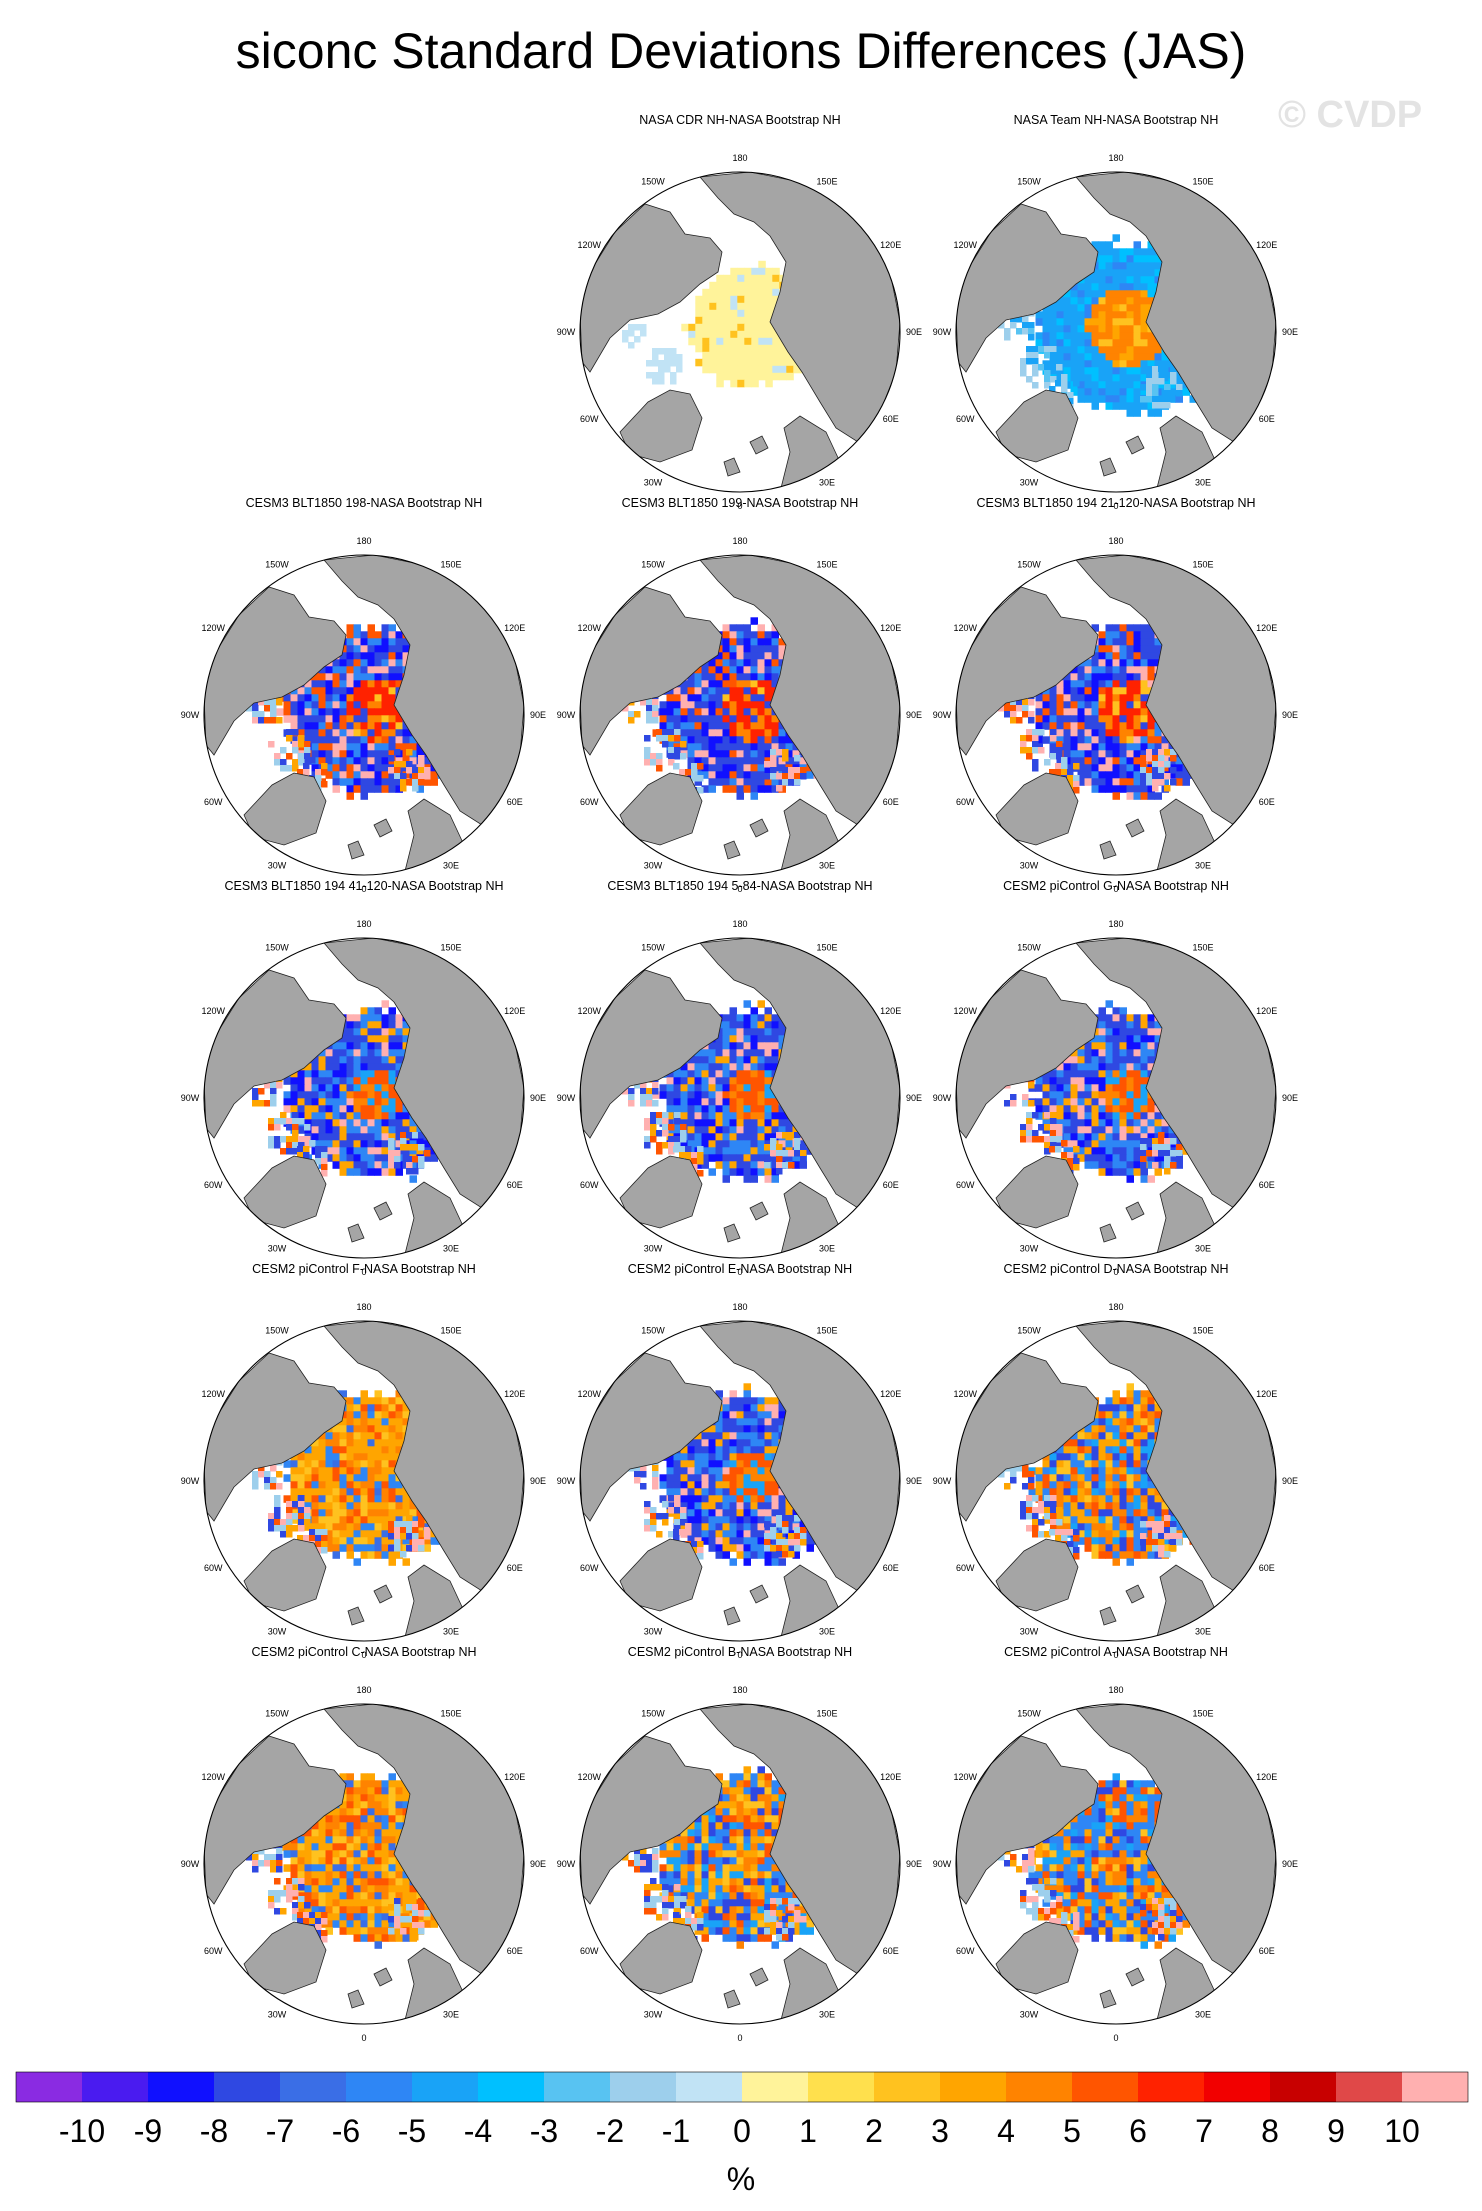 The image size is (1482, 2211). What do you see at coordinates (874, 2131) in the screenshot?
I see `colorbar-tick-label: 2` at bounding box center [874, 2131].